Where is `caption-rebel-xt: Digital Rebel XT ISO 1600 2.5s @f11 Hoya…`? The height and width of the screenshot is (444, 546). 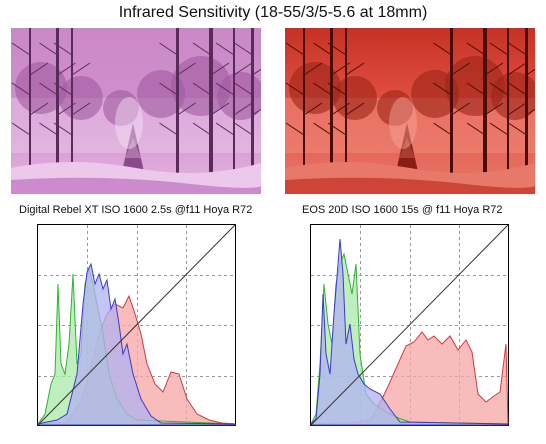 caption-rebel-xt: Digital Rebel XT ISO 1600 2.5s @f11 Hoya… is located at coordinates (136, 210).